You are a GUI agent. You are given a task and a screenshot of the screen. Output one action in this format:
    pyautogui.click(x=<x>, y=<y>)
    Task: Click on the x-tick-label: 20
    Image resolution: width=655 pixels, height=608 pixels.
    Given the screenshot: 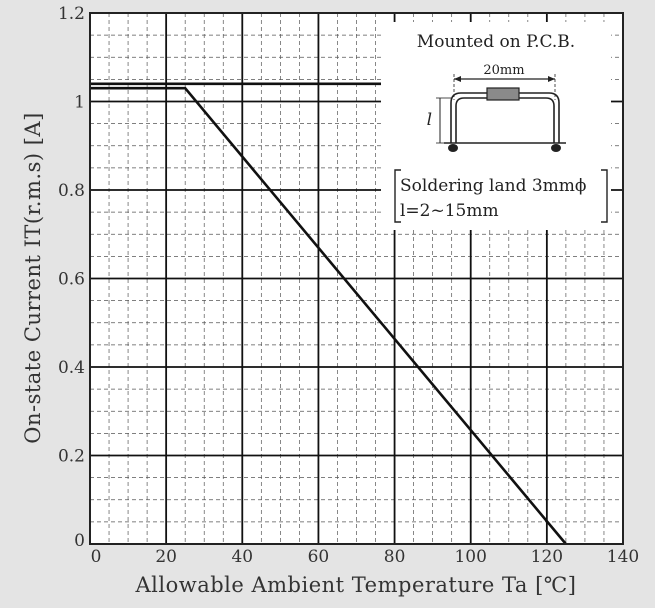 What is the action you would take?
    pyautogui.click(x=166, y=557)
    